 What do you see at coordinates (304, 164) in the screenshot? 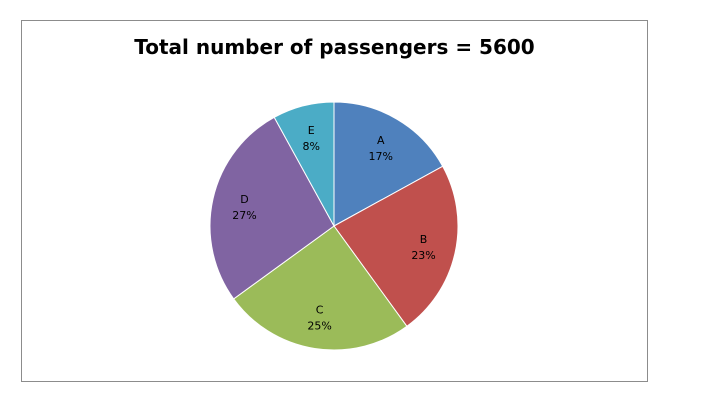
I see `pie-slice-e` at bounding box center [304, 164].